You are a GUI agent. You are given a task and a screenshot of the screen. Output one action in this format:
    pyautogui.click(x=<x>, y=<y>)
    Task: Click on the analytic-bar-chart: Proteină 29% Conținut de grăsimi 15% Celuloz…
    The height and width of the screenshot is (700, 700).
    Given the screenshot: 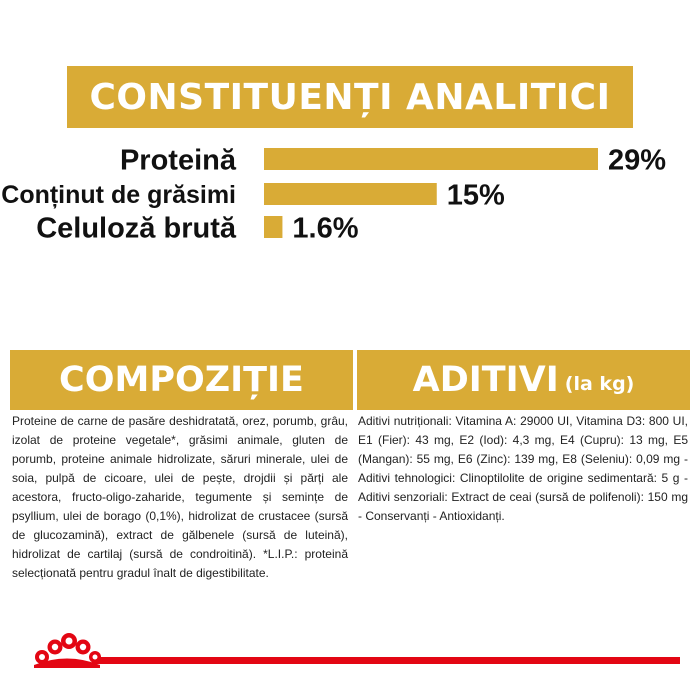 What is the action you would take?
    pyautogui.click(x=333, y=194)
    